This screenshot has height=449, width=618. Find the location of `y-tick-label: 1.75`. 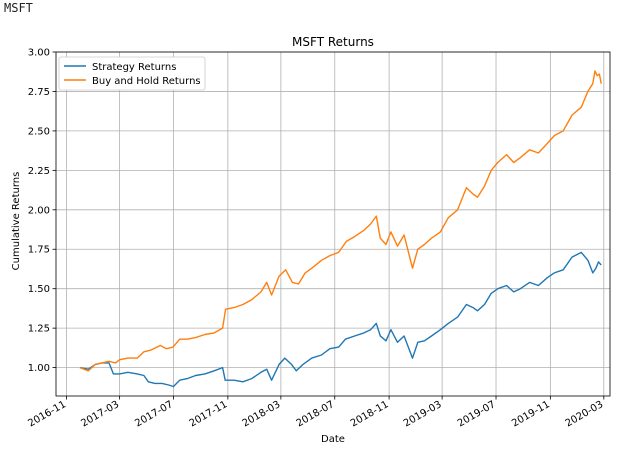

y-tick-label: 1.75 is located at coordinates (39, 250).